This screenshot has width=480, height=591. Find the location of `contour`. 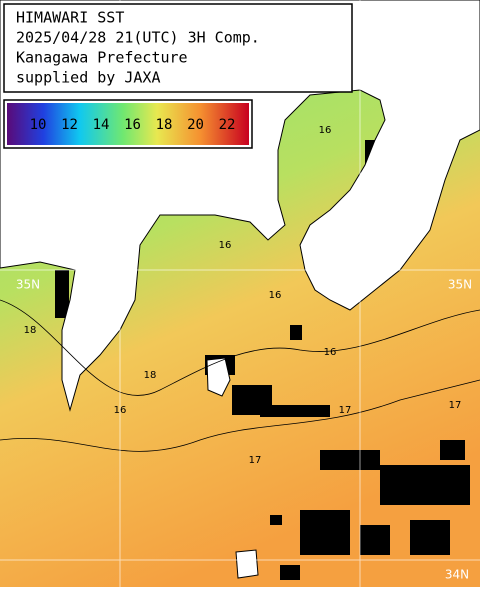

contour is located at coordinates (240, 415).